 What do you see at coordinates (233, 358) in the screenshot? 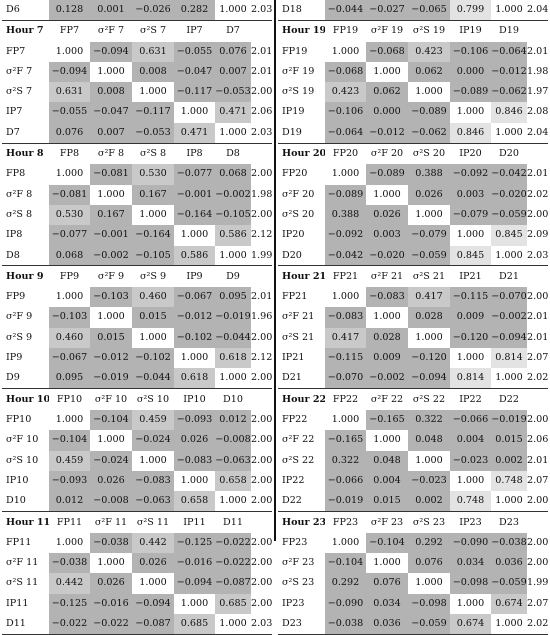
I see `correlation-value: 0.618` at bounding box center [233, 358].